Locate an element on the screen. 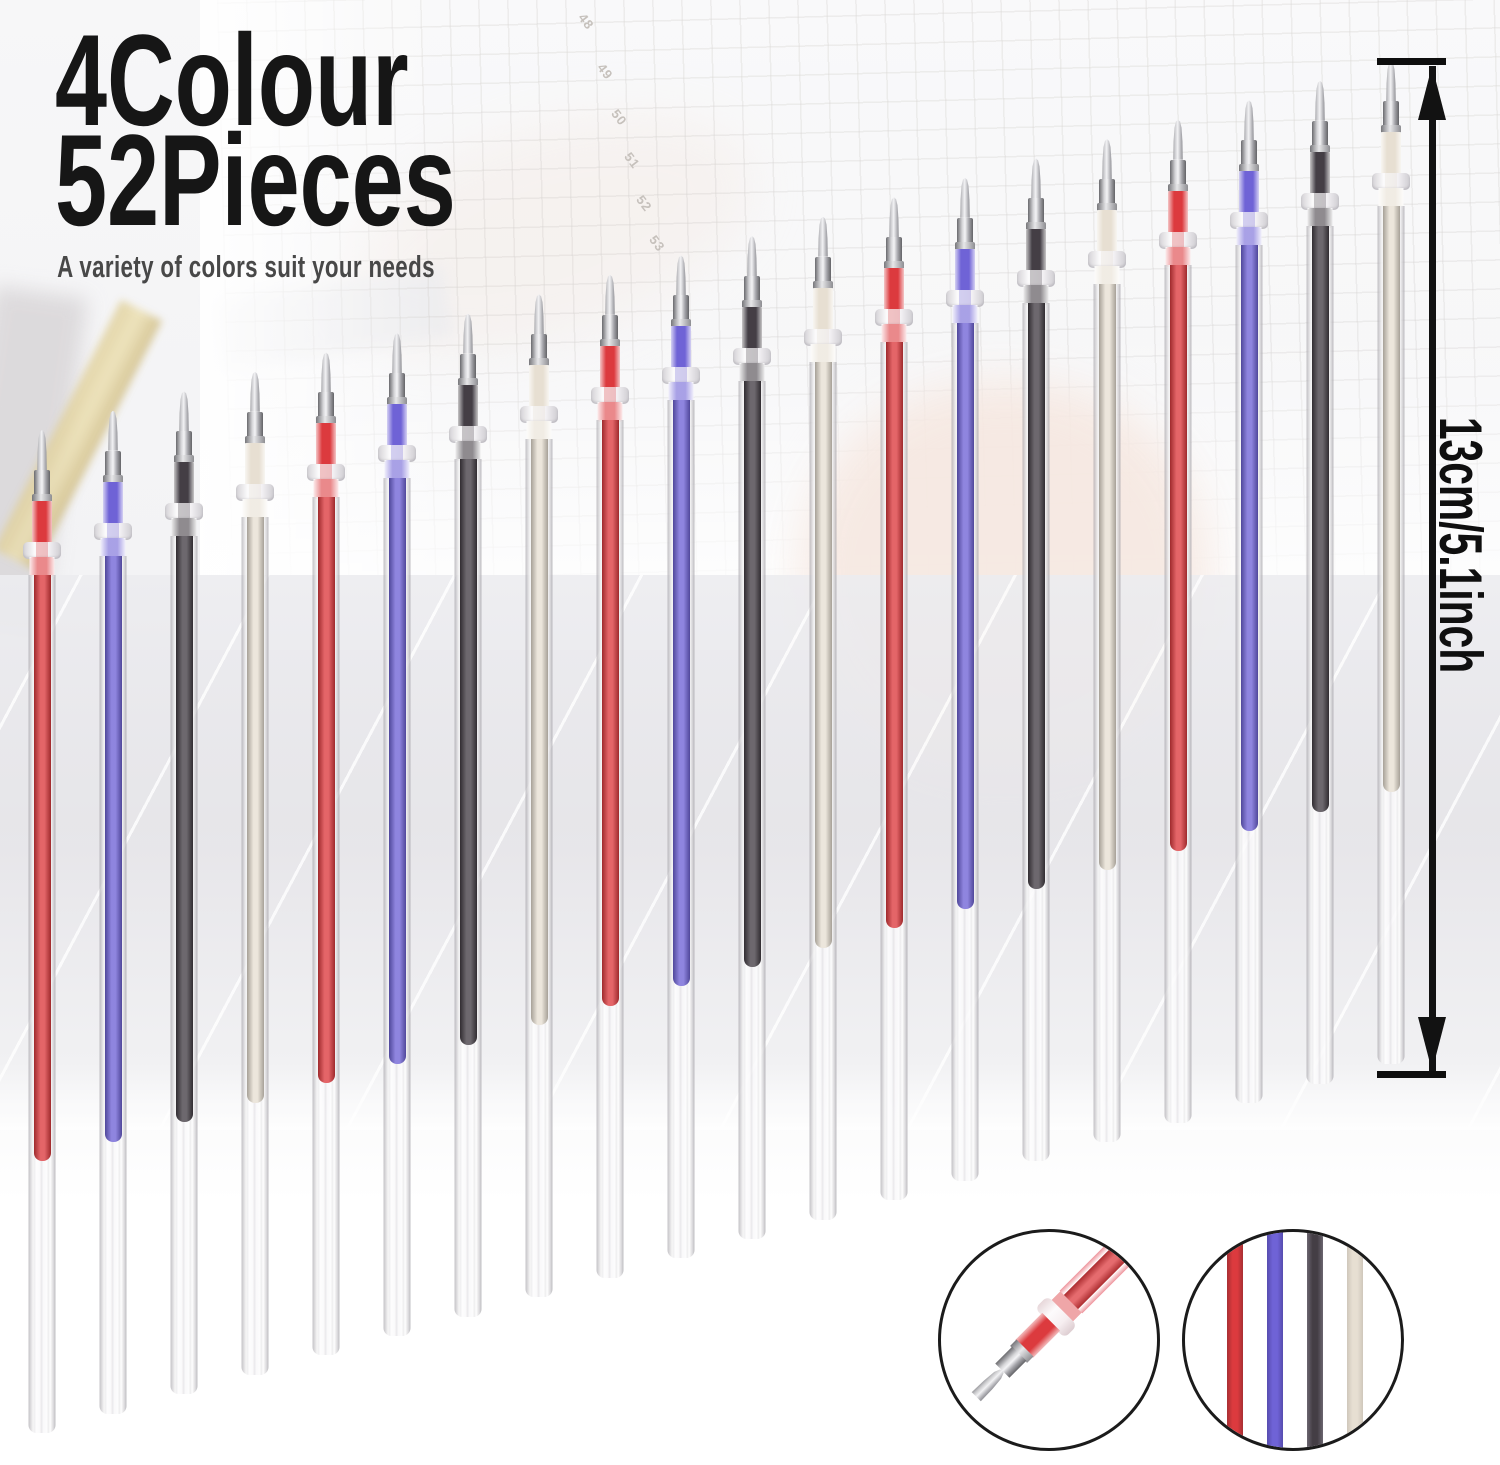 This screenshot has height=1465, width=1500. inset-pen-ink is located at coordinates (1110, 1271).